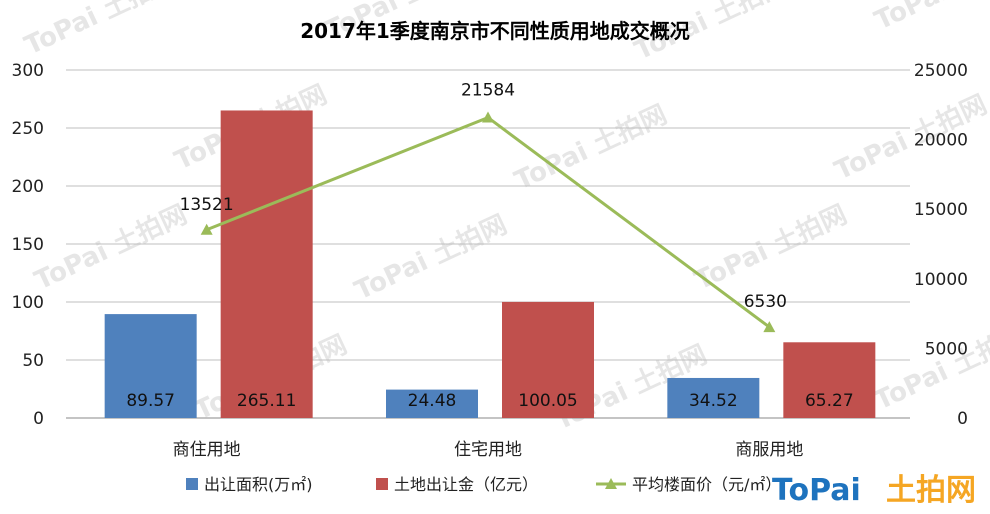 The width and height of the screenshot is (990, 514). I want to click on category-label: 住宅用地, so click(488, 450).